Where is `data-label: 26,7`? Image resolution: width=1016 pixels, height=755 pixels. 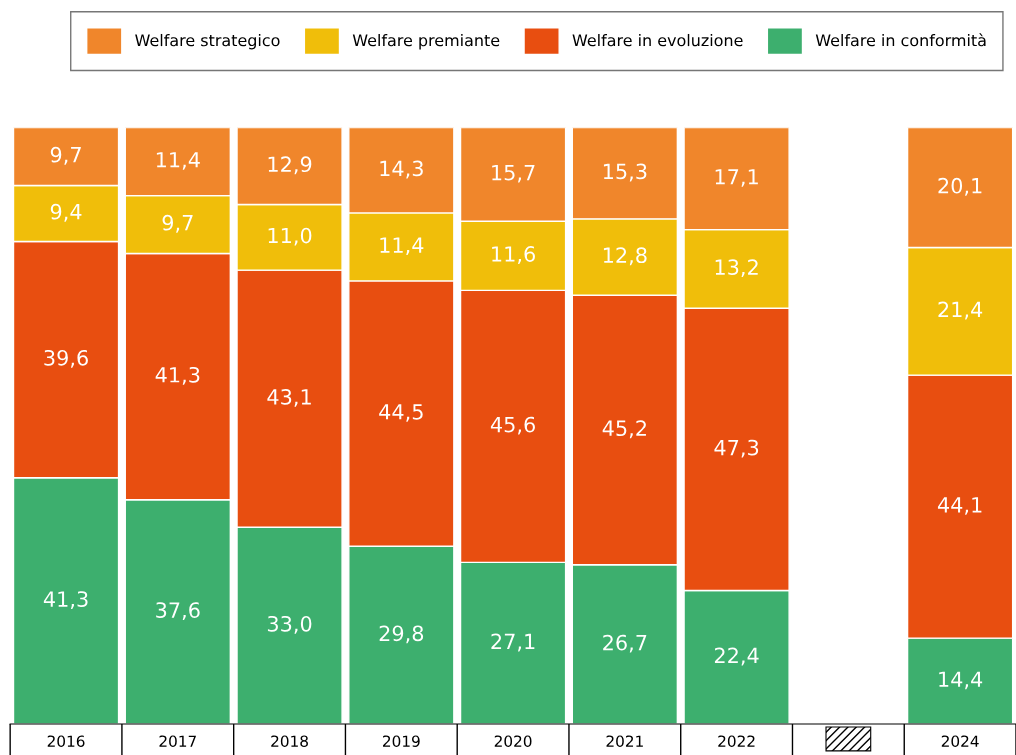
data-label: 26,7 is located at coordinates (625, 643).